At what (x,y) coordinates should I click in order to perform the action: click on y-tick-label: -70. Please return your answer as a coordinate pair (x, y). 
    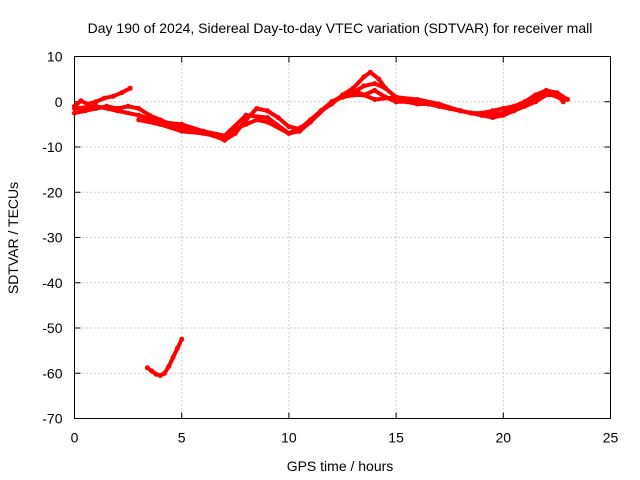
    Looking at the image, I should click on (52, 419).